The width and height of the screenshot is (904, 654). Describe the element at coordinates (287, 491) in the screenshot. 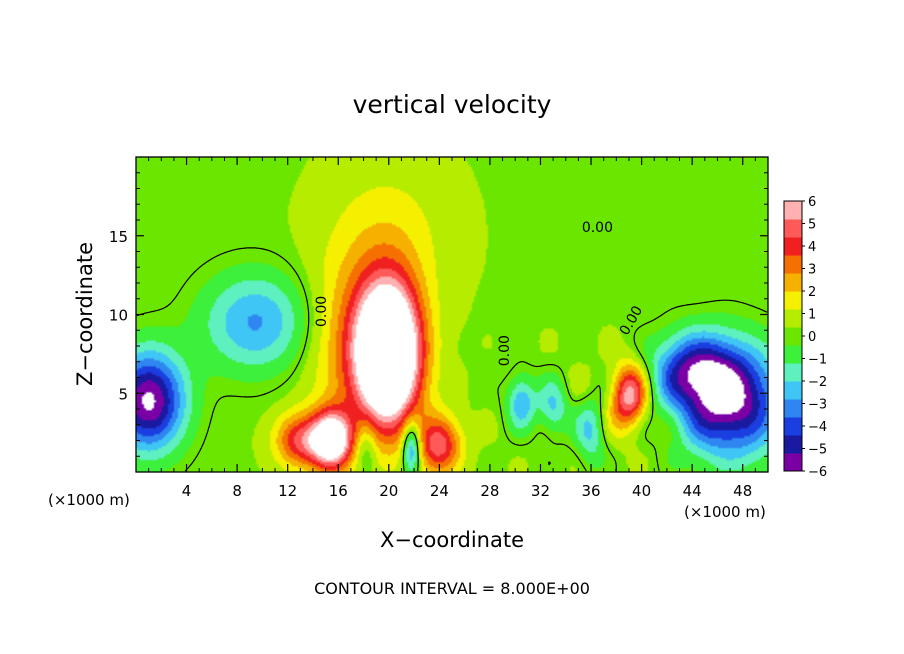

I see `x-tick-label: 12` at that location.